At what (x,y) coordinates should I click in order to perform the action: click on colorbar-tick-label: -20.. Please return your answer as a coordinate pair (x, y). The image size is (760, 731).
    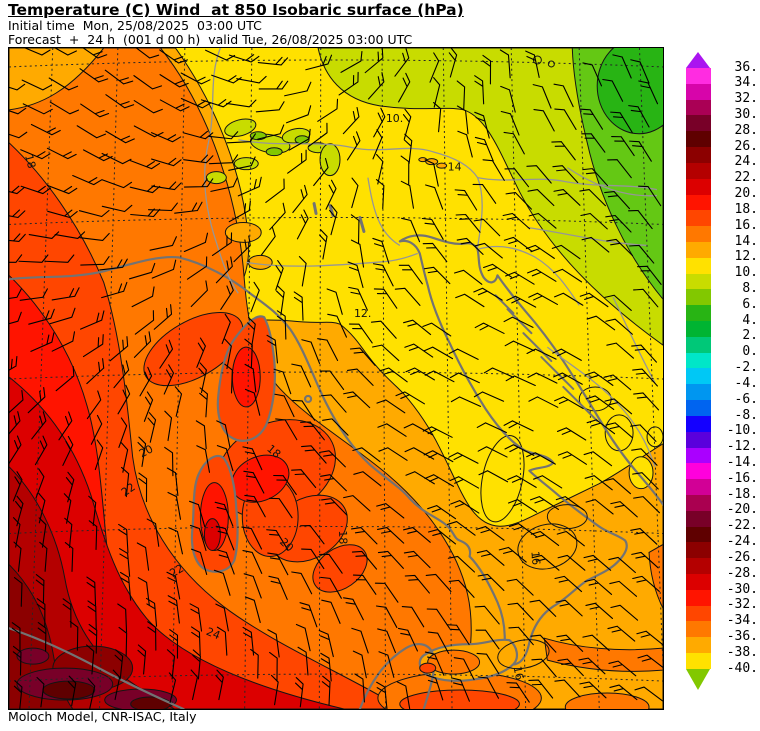
    Looking at the image, I should click on (742, 510).